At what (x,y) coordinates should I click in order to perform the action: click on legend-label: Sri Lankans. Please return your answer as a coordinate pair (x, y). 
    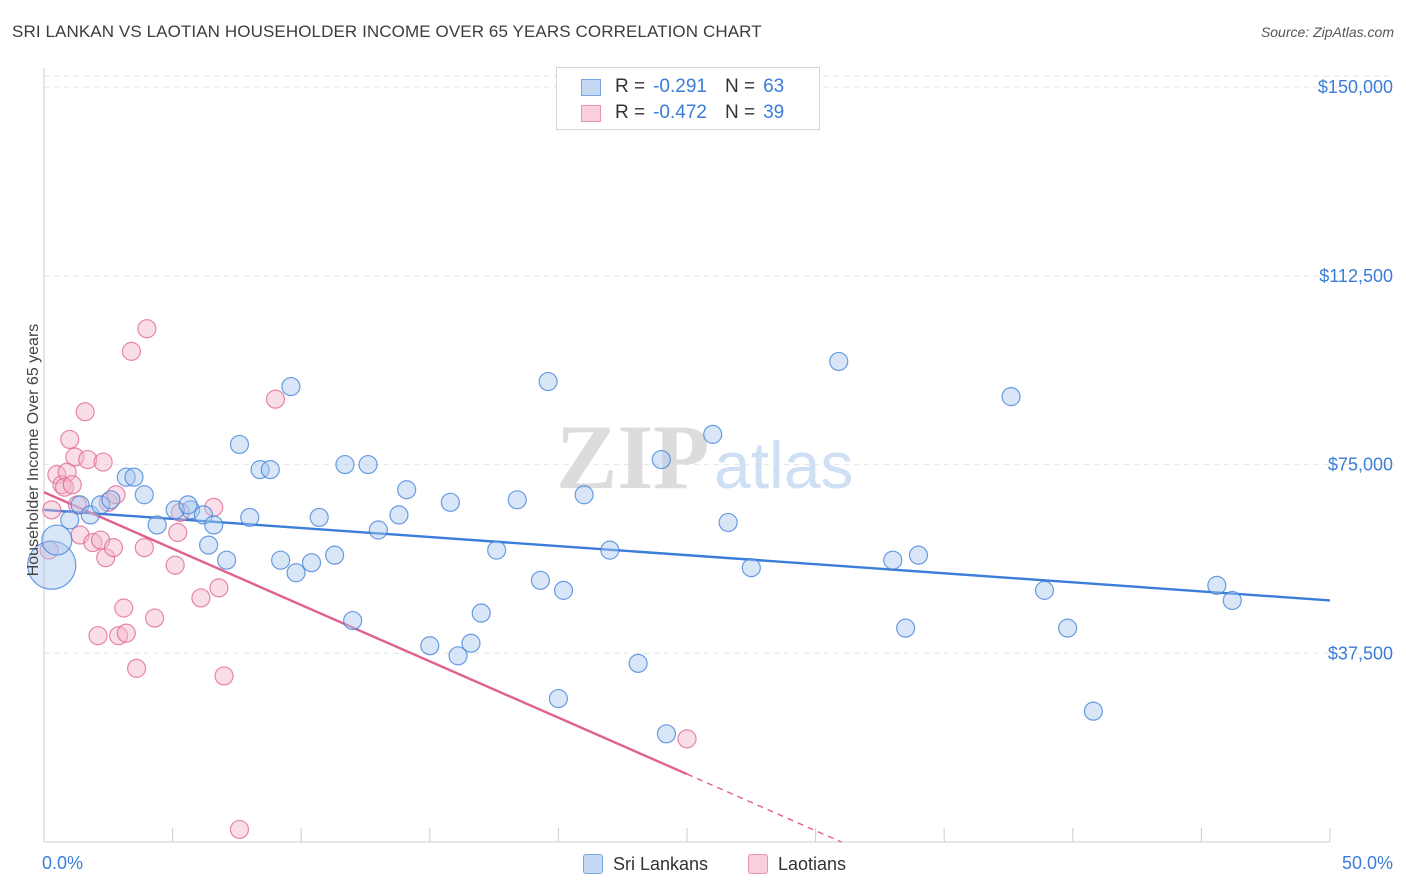
    Looking at the image, I should click on (661, 863).